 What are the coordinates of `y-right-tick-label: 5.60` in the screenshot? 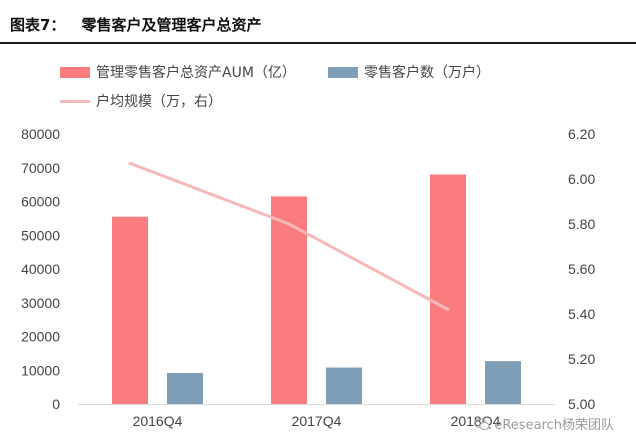 It's located at (581, 269).